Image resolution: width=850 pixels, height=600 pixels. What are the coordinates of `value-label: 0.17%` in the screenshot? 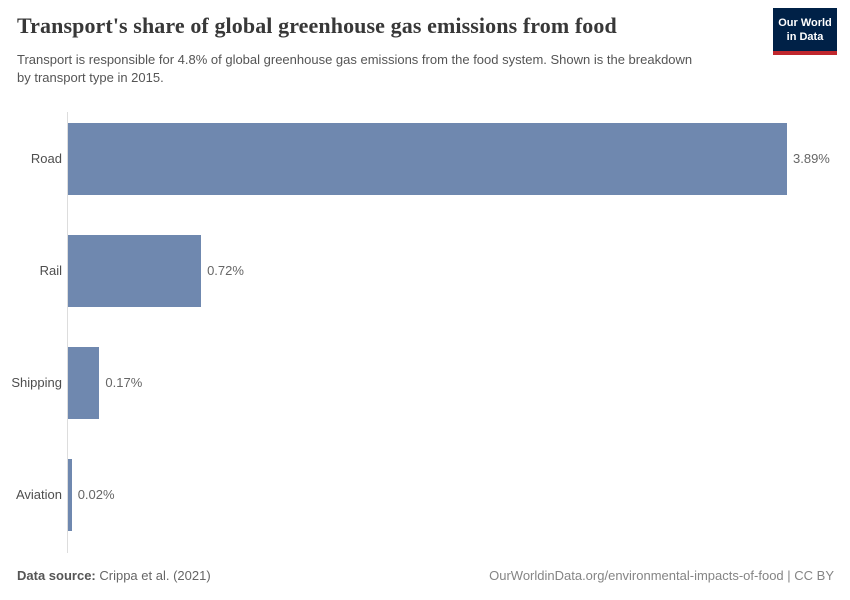 It's located at (124, 382).